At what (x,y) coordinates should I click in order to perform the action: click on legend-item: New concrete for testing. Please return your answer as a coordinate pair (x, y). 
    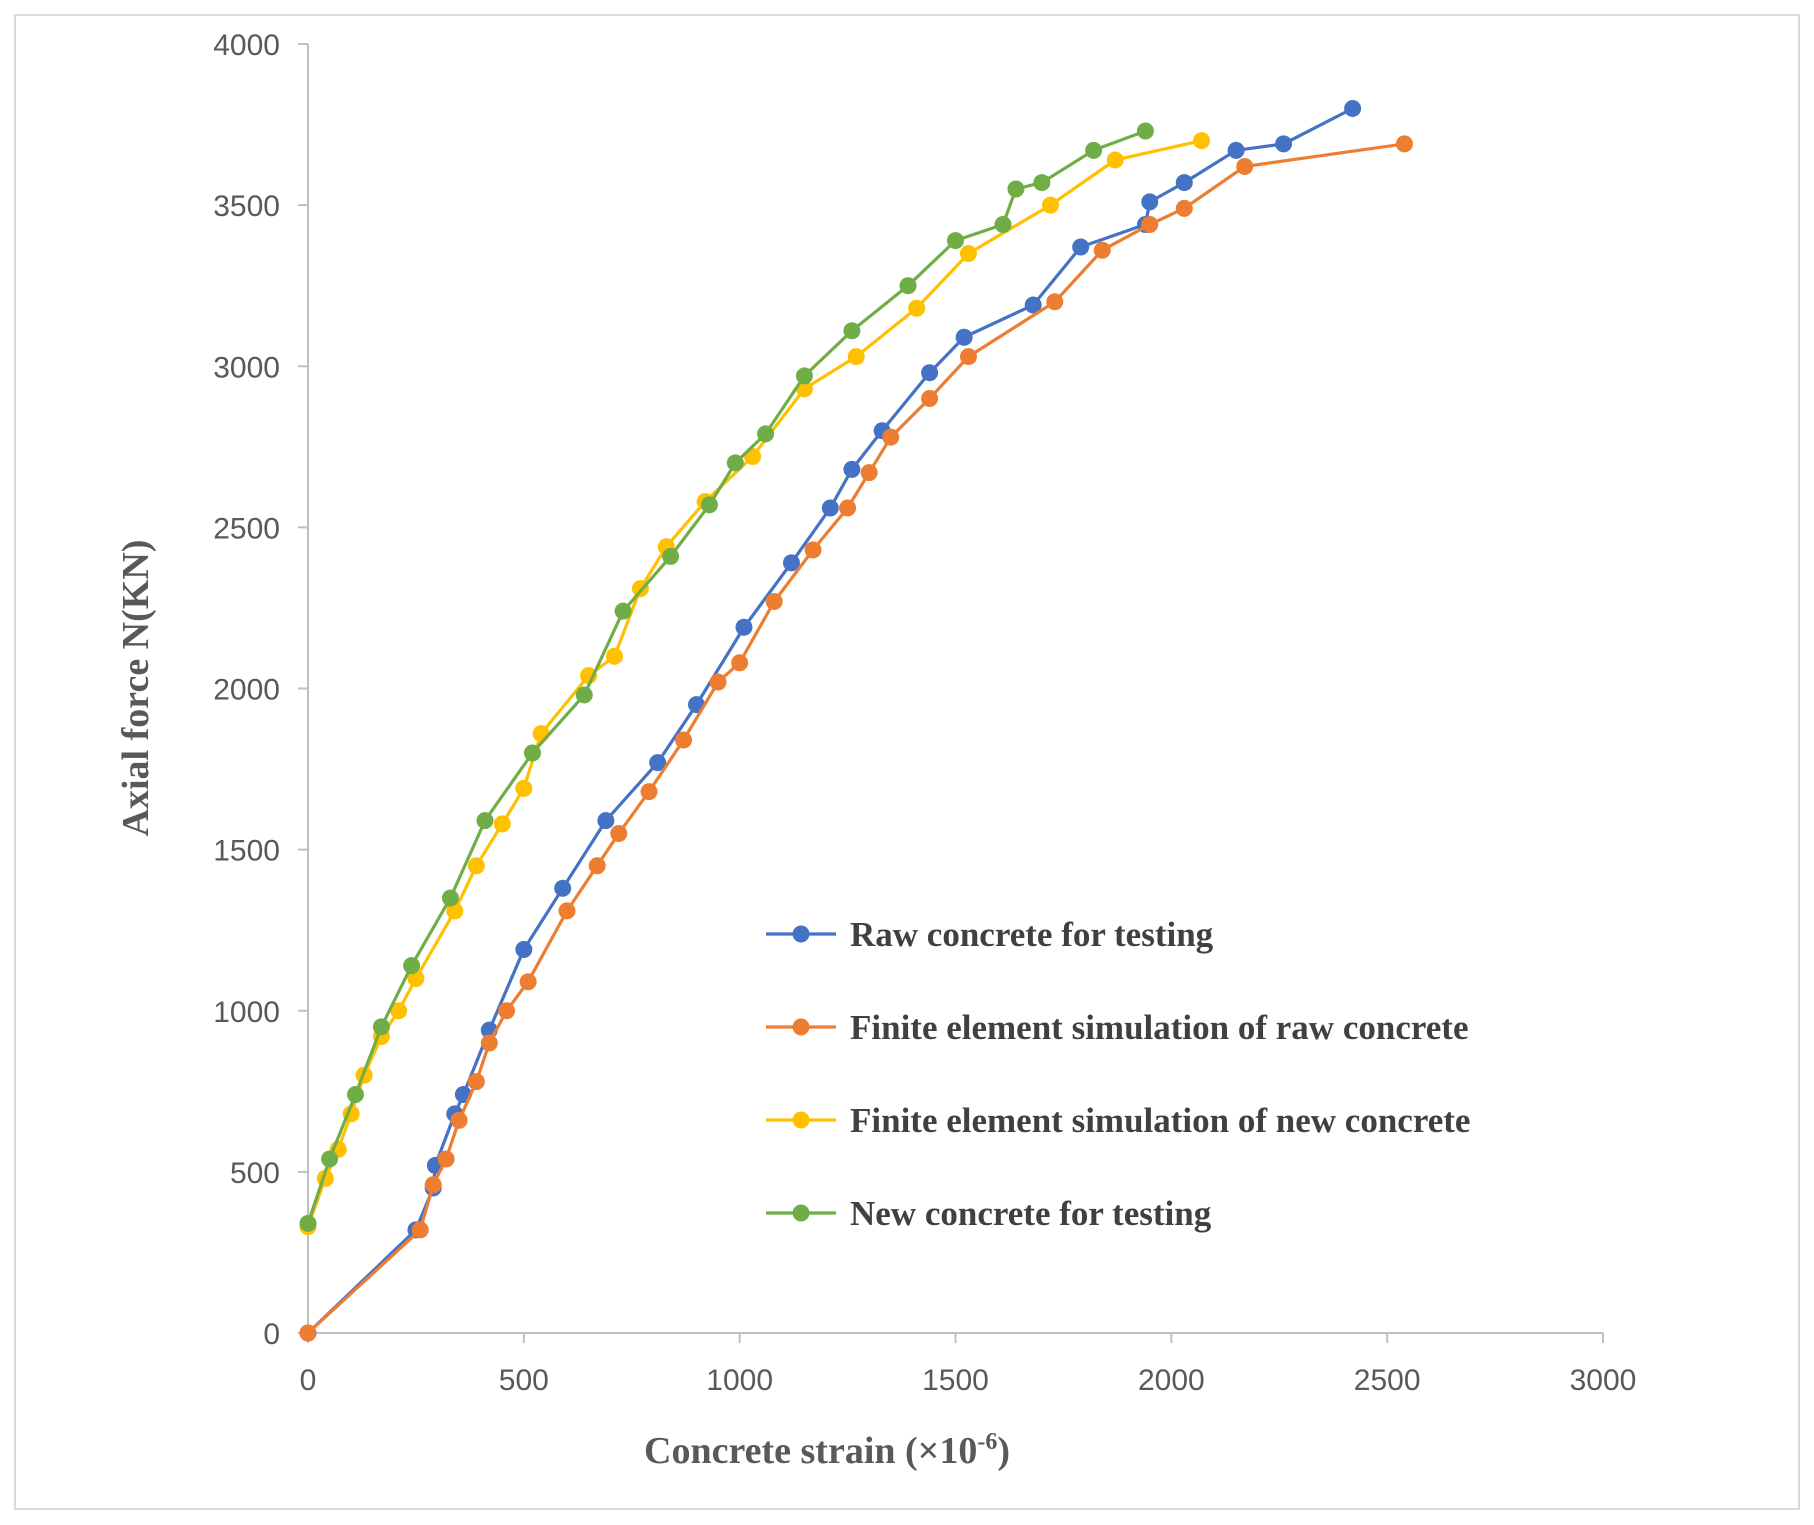
    Looking at the image, I should click on (989, 1213).